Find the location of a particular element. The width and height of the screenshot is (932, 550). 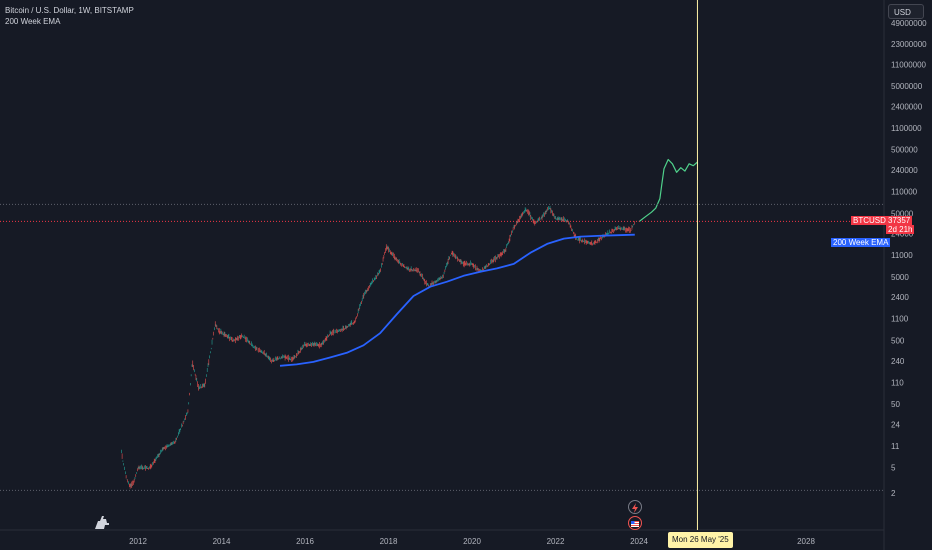

ema-line is located at coordinates (457, 300).